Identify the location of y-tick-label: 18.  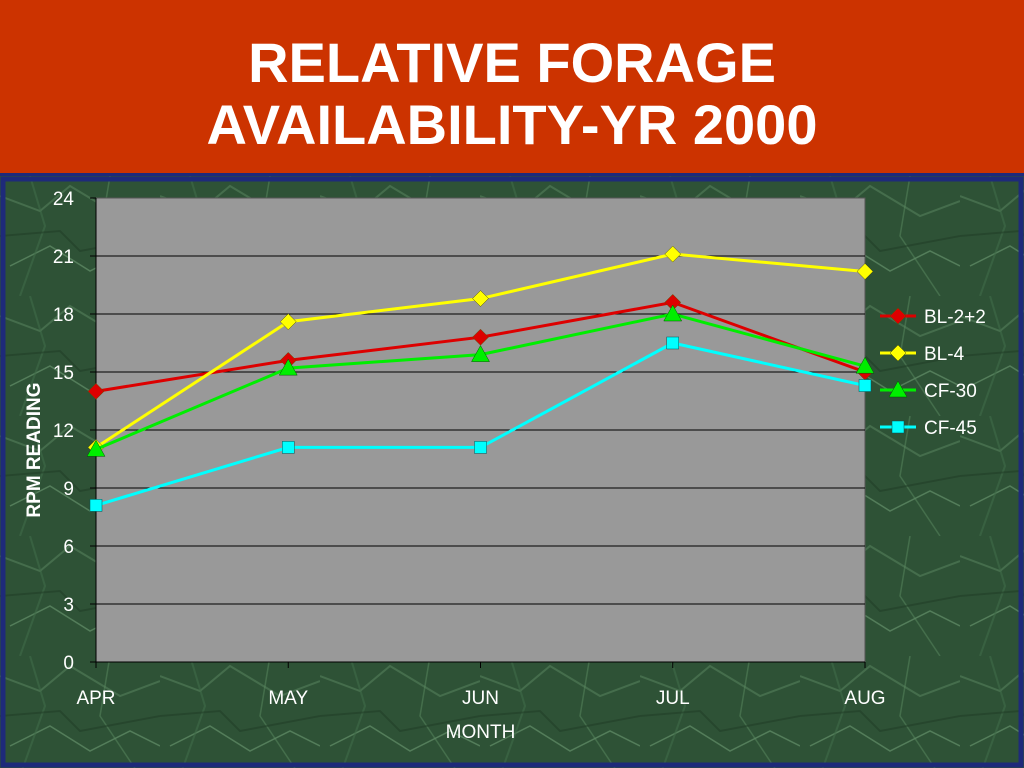
(63, 315).